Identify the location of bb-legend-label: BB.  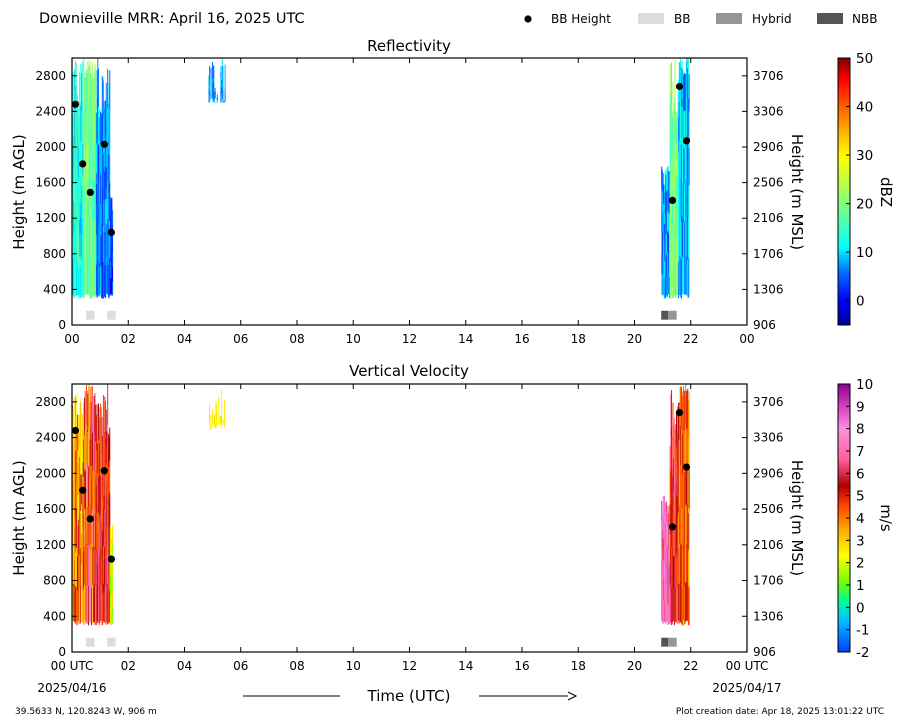
(682, 19).